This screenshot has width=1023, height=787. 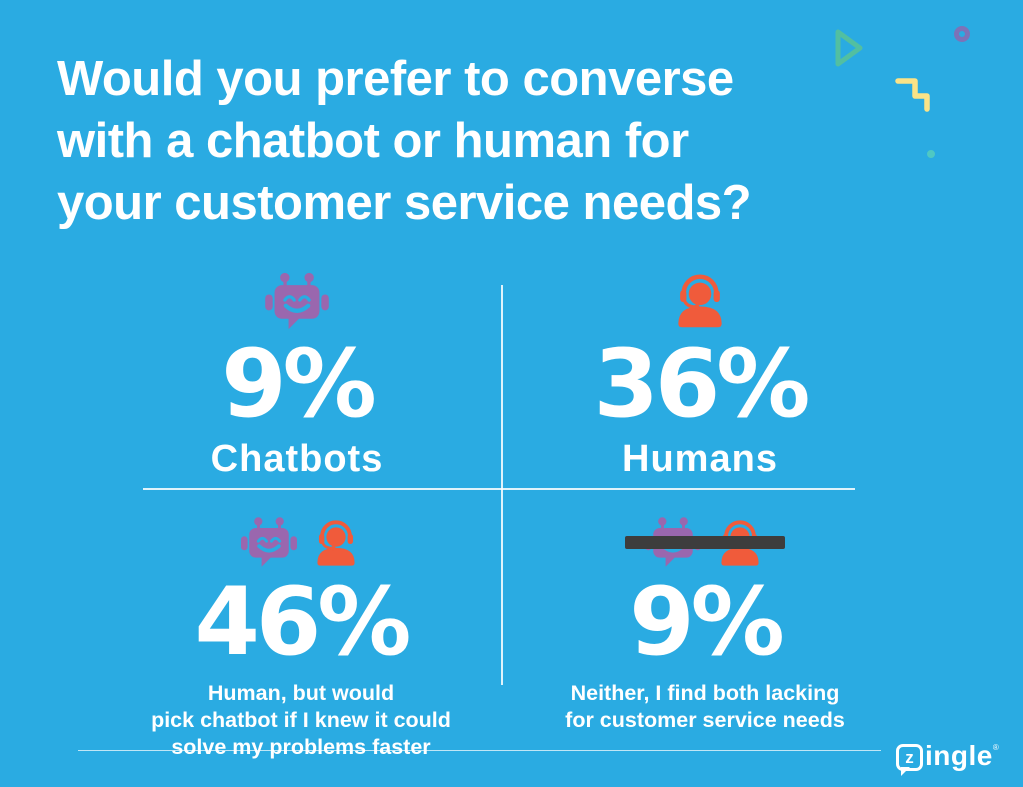 What do you see at coordinates (702, 384) in the screenshot?
I see `percent-value: 36%` at bounding box center [702, 384].